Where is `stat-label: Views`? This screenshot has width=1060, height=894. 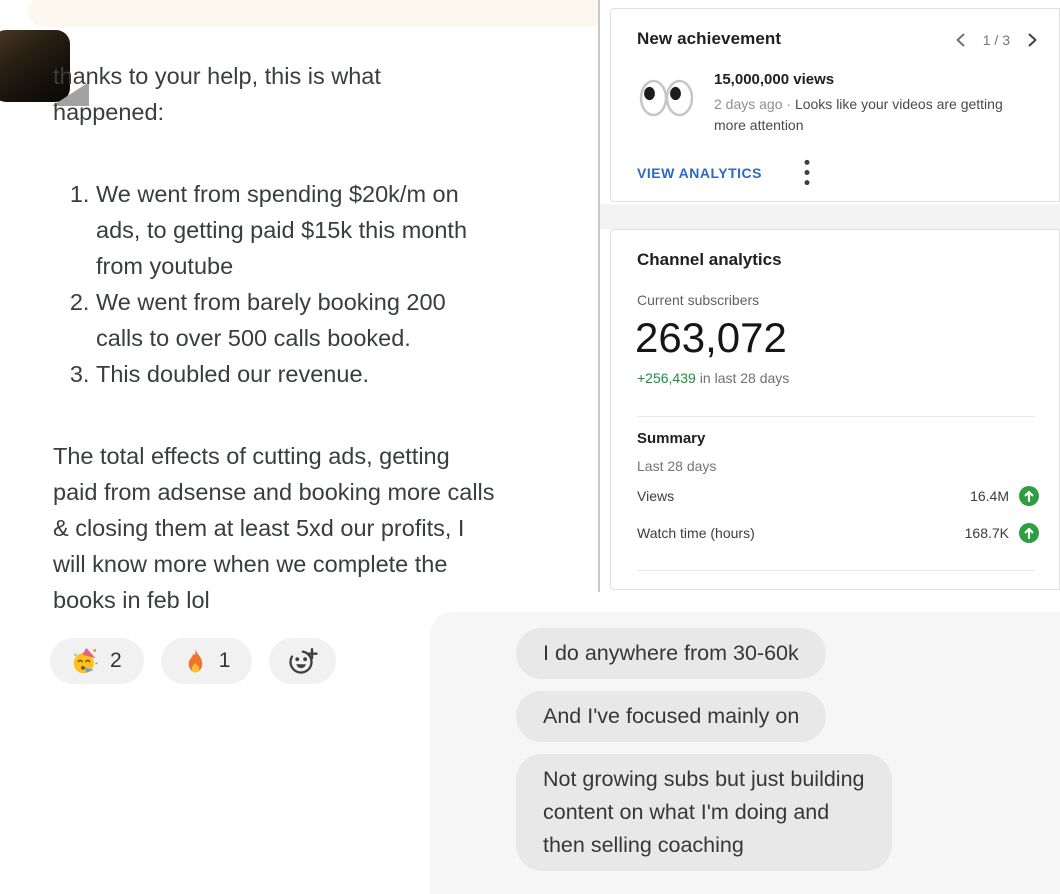
stat-label: Views is located at coordinates (656, 496).